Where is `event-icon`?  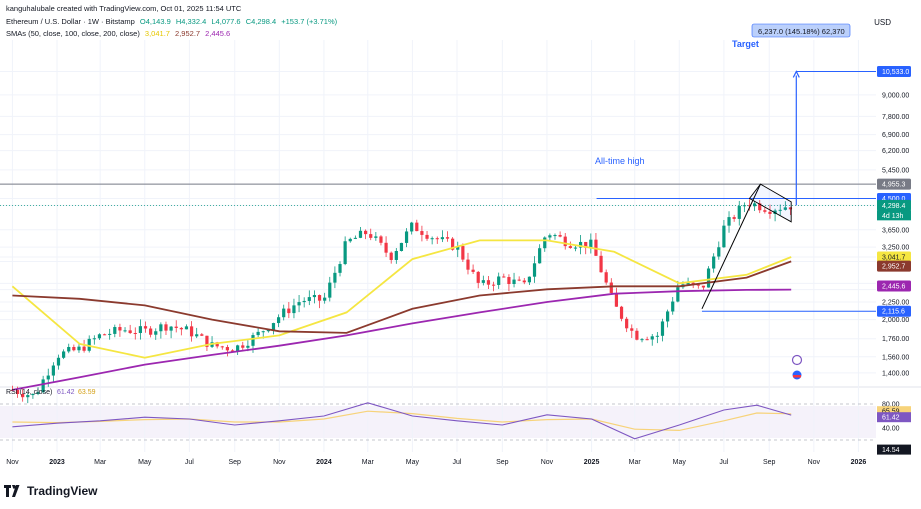 event-icon is located at coordinates (797, 360).